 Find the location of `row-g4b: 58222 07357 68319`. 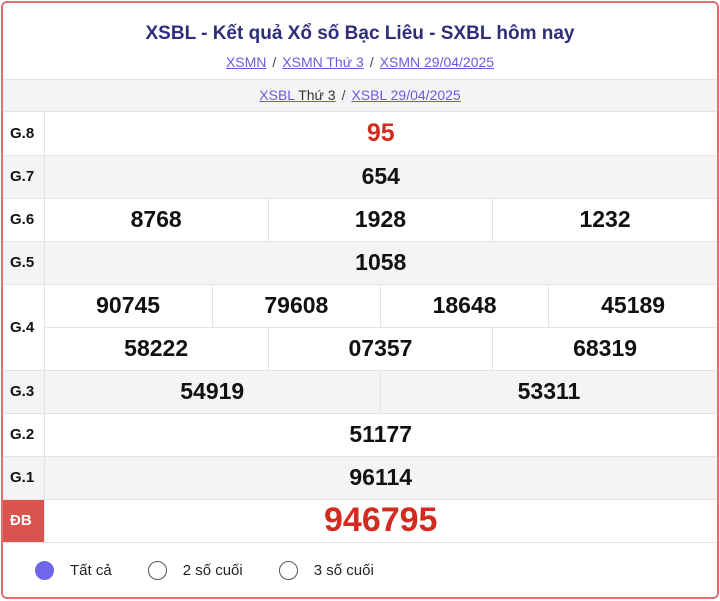

row-g4b: 58222 07357 68319 is located at coordinates (360, 349).